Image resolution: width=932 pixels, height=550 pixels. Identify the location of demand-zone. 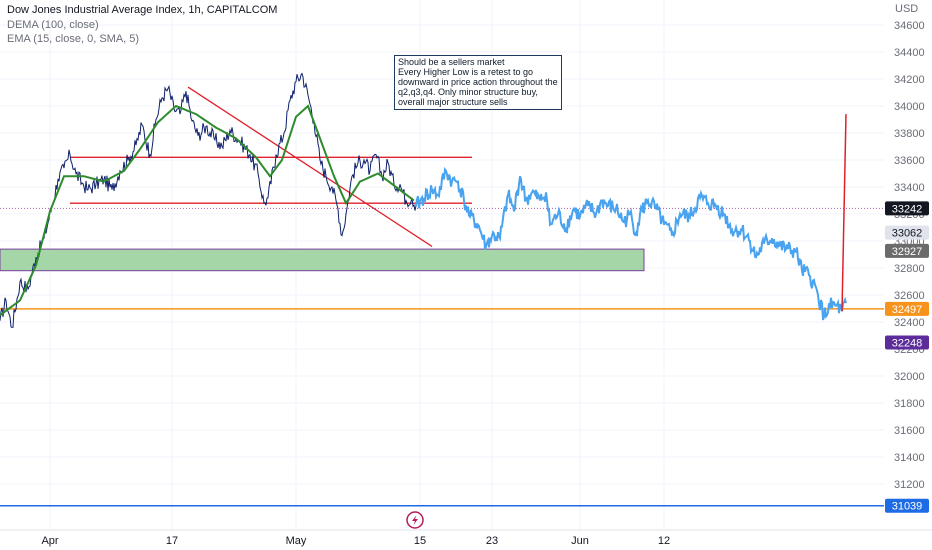
(322, 260).